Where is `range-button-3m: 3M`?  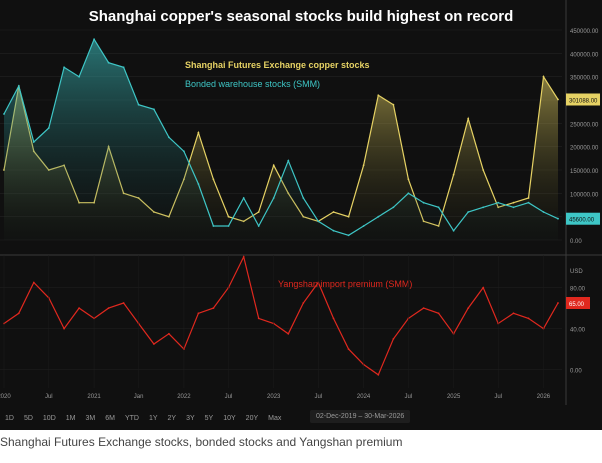 range-button-3m: 3M is located at coordinates (90, 418).